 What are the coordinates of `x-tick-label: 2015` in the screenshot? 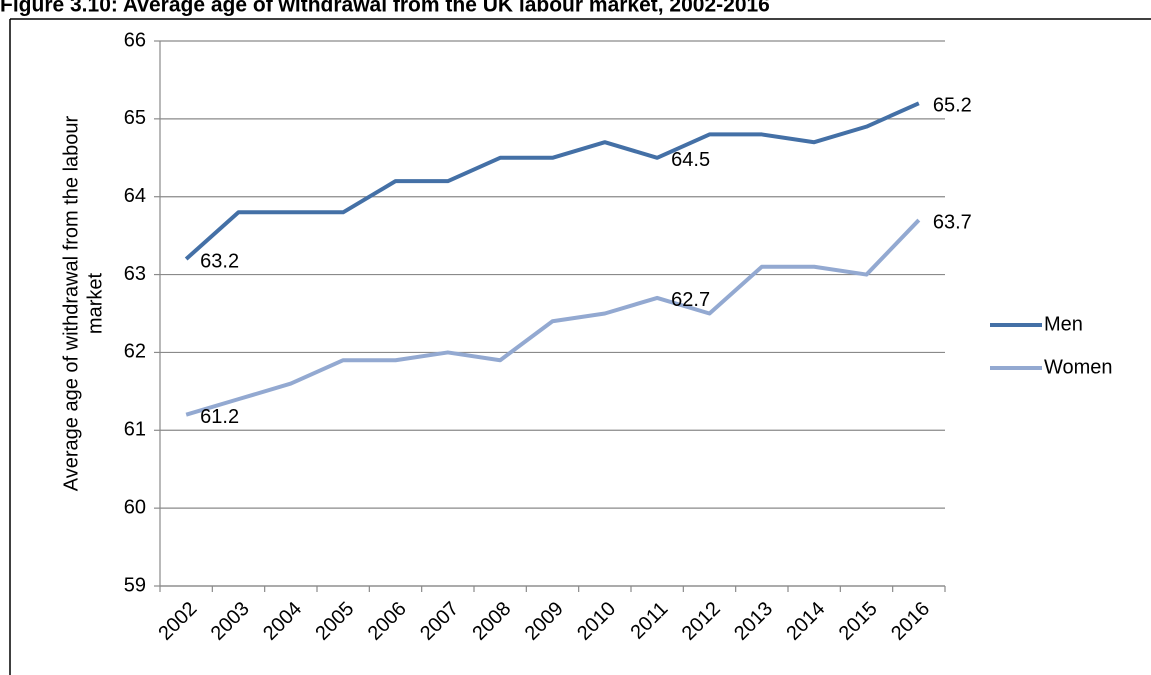 It's located at (858, 621).